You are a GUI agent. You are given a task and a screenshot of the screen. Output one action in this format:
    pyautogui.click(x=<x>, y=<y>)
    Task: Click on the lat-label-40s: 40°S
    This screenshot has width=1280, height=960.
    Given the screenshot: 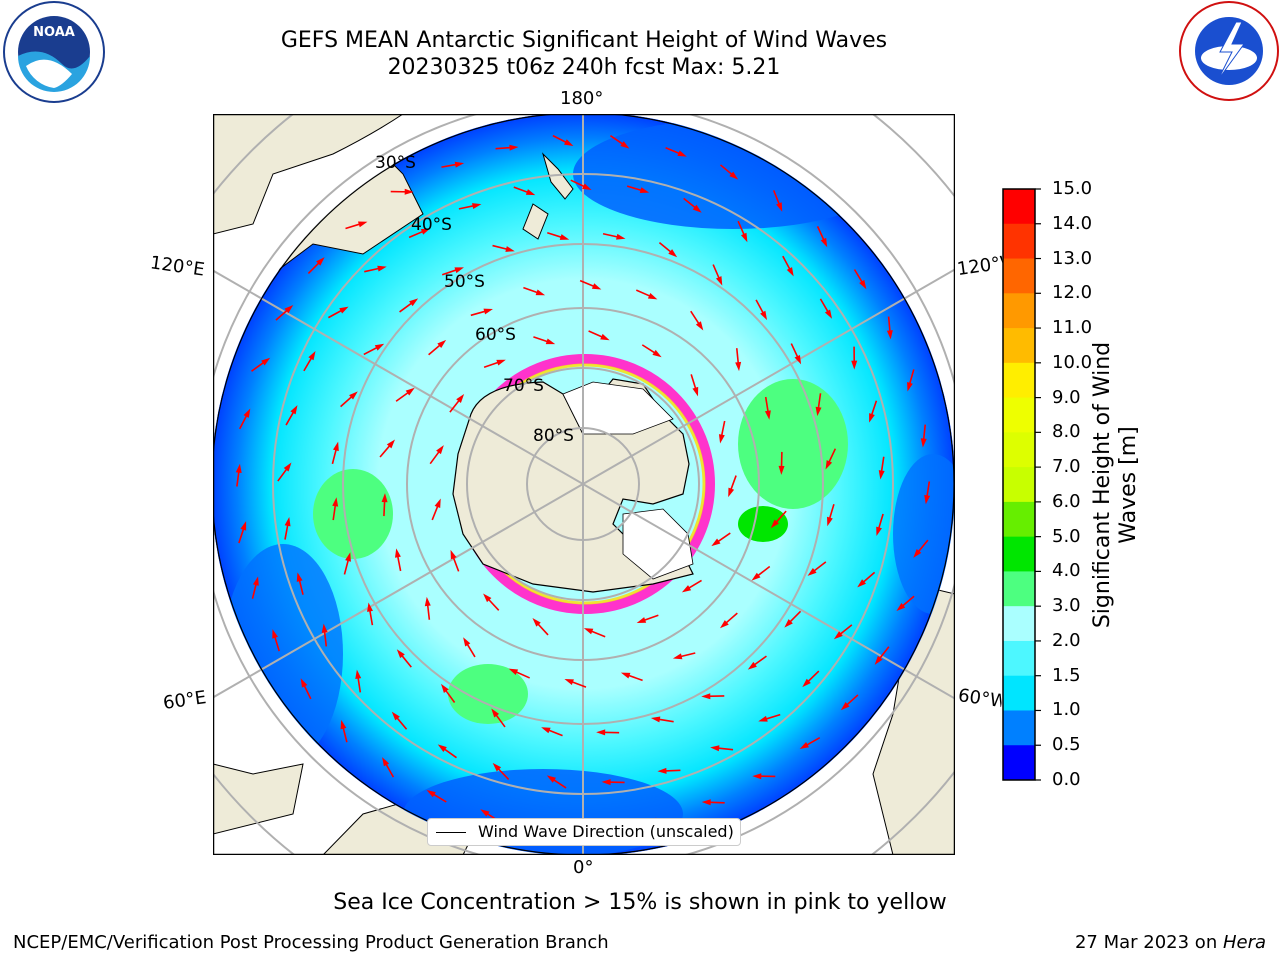 What is the action you would take?
    pyautogui.click(x=431, y=225)
    